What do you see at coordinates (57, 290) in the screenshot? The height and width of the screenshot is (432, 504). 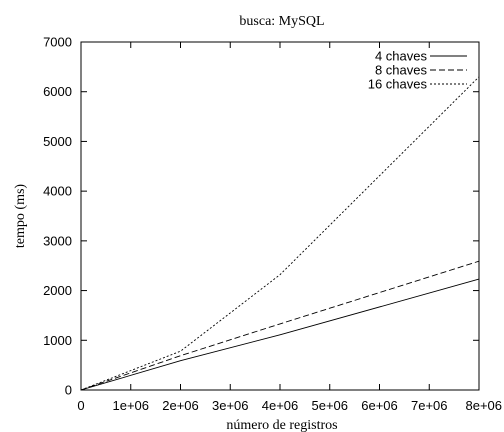 I see `y-tick-label: 2000` at bounding box center [57, 290].